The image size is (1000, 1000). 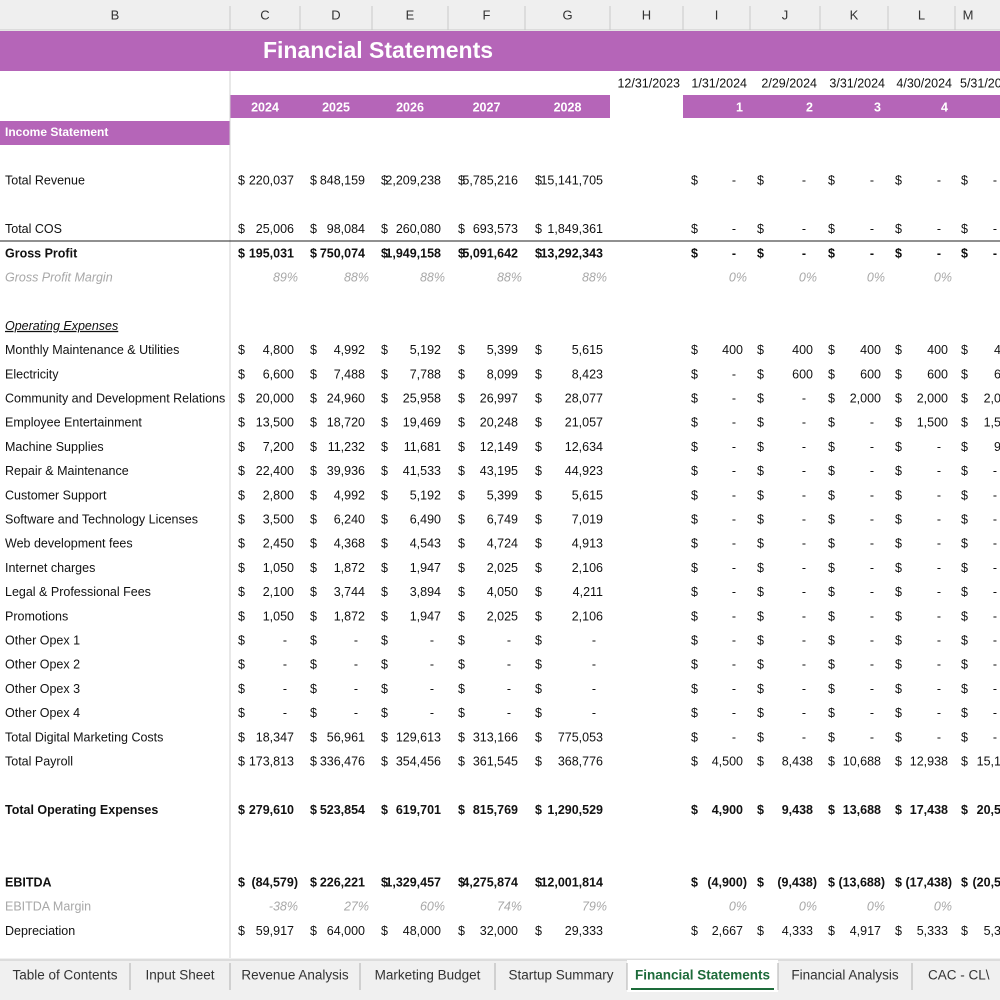 What do you see at coordinates (418, 737) in the screenshot?
I see `annual-value: 129,613` at bounding box center [418, 737].